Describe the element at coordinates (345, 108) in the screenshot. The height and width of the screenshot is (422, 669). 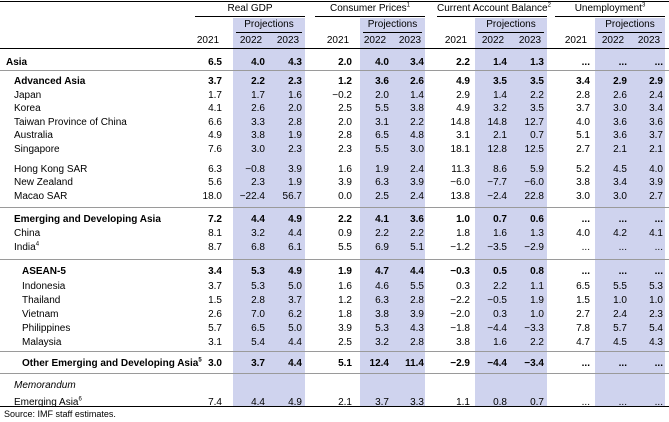
I see `table-cell: 2.5` at that location.